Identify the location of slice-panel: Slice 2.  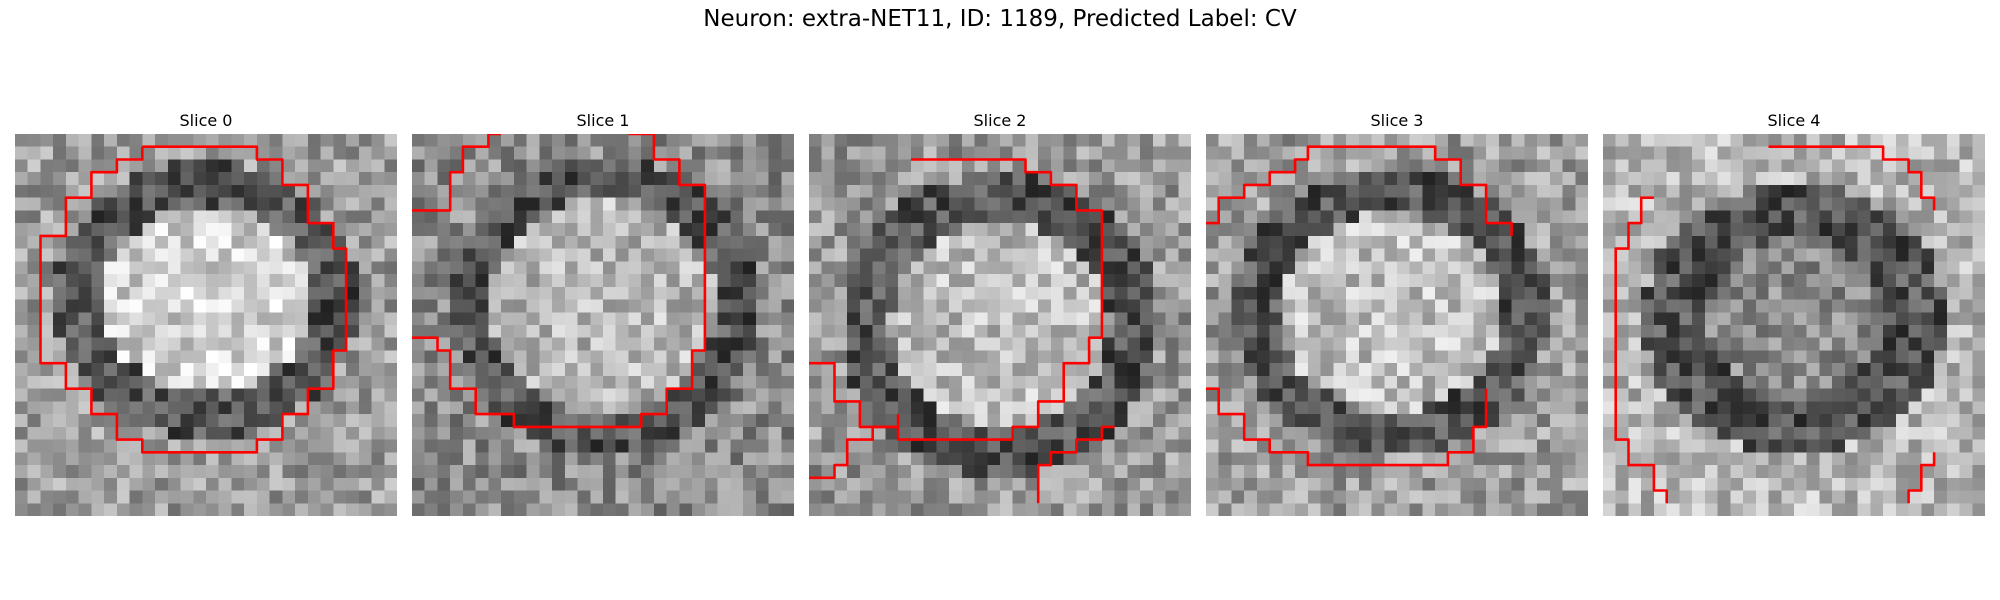
(1000, 312).